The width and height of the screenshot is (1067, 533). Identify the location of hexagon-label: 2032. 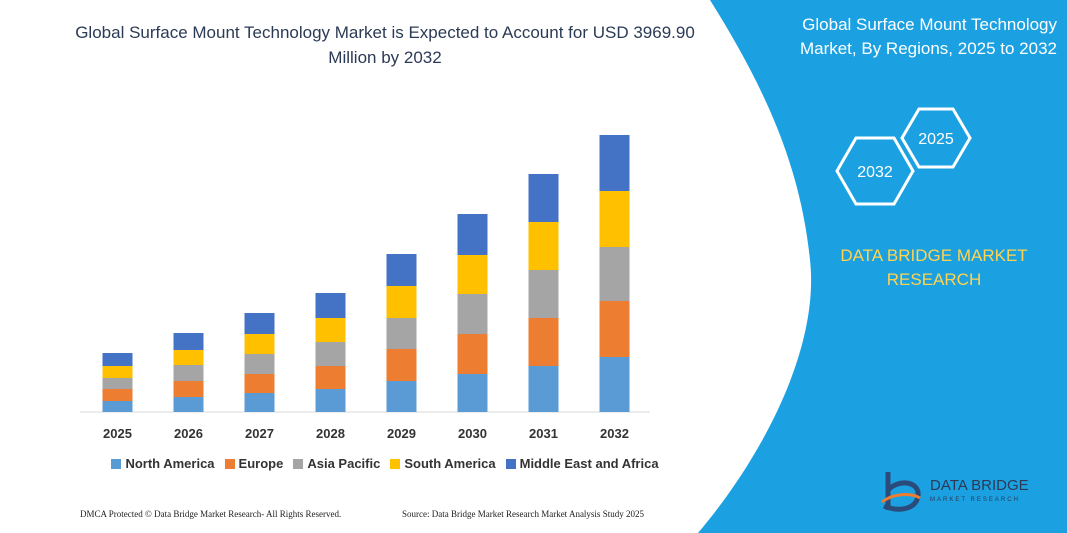
(875, 172).